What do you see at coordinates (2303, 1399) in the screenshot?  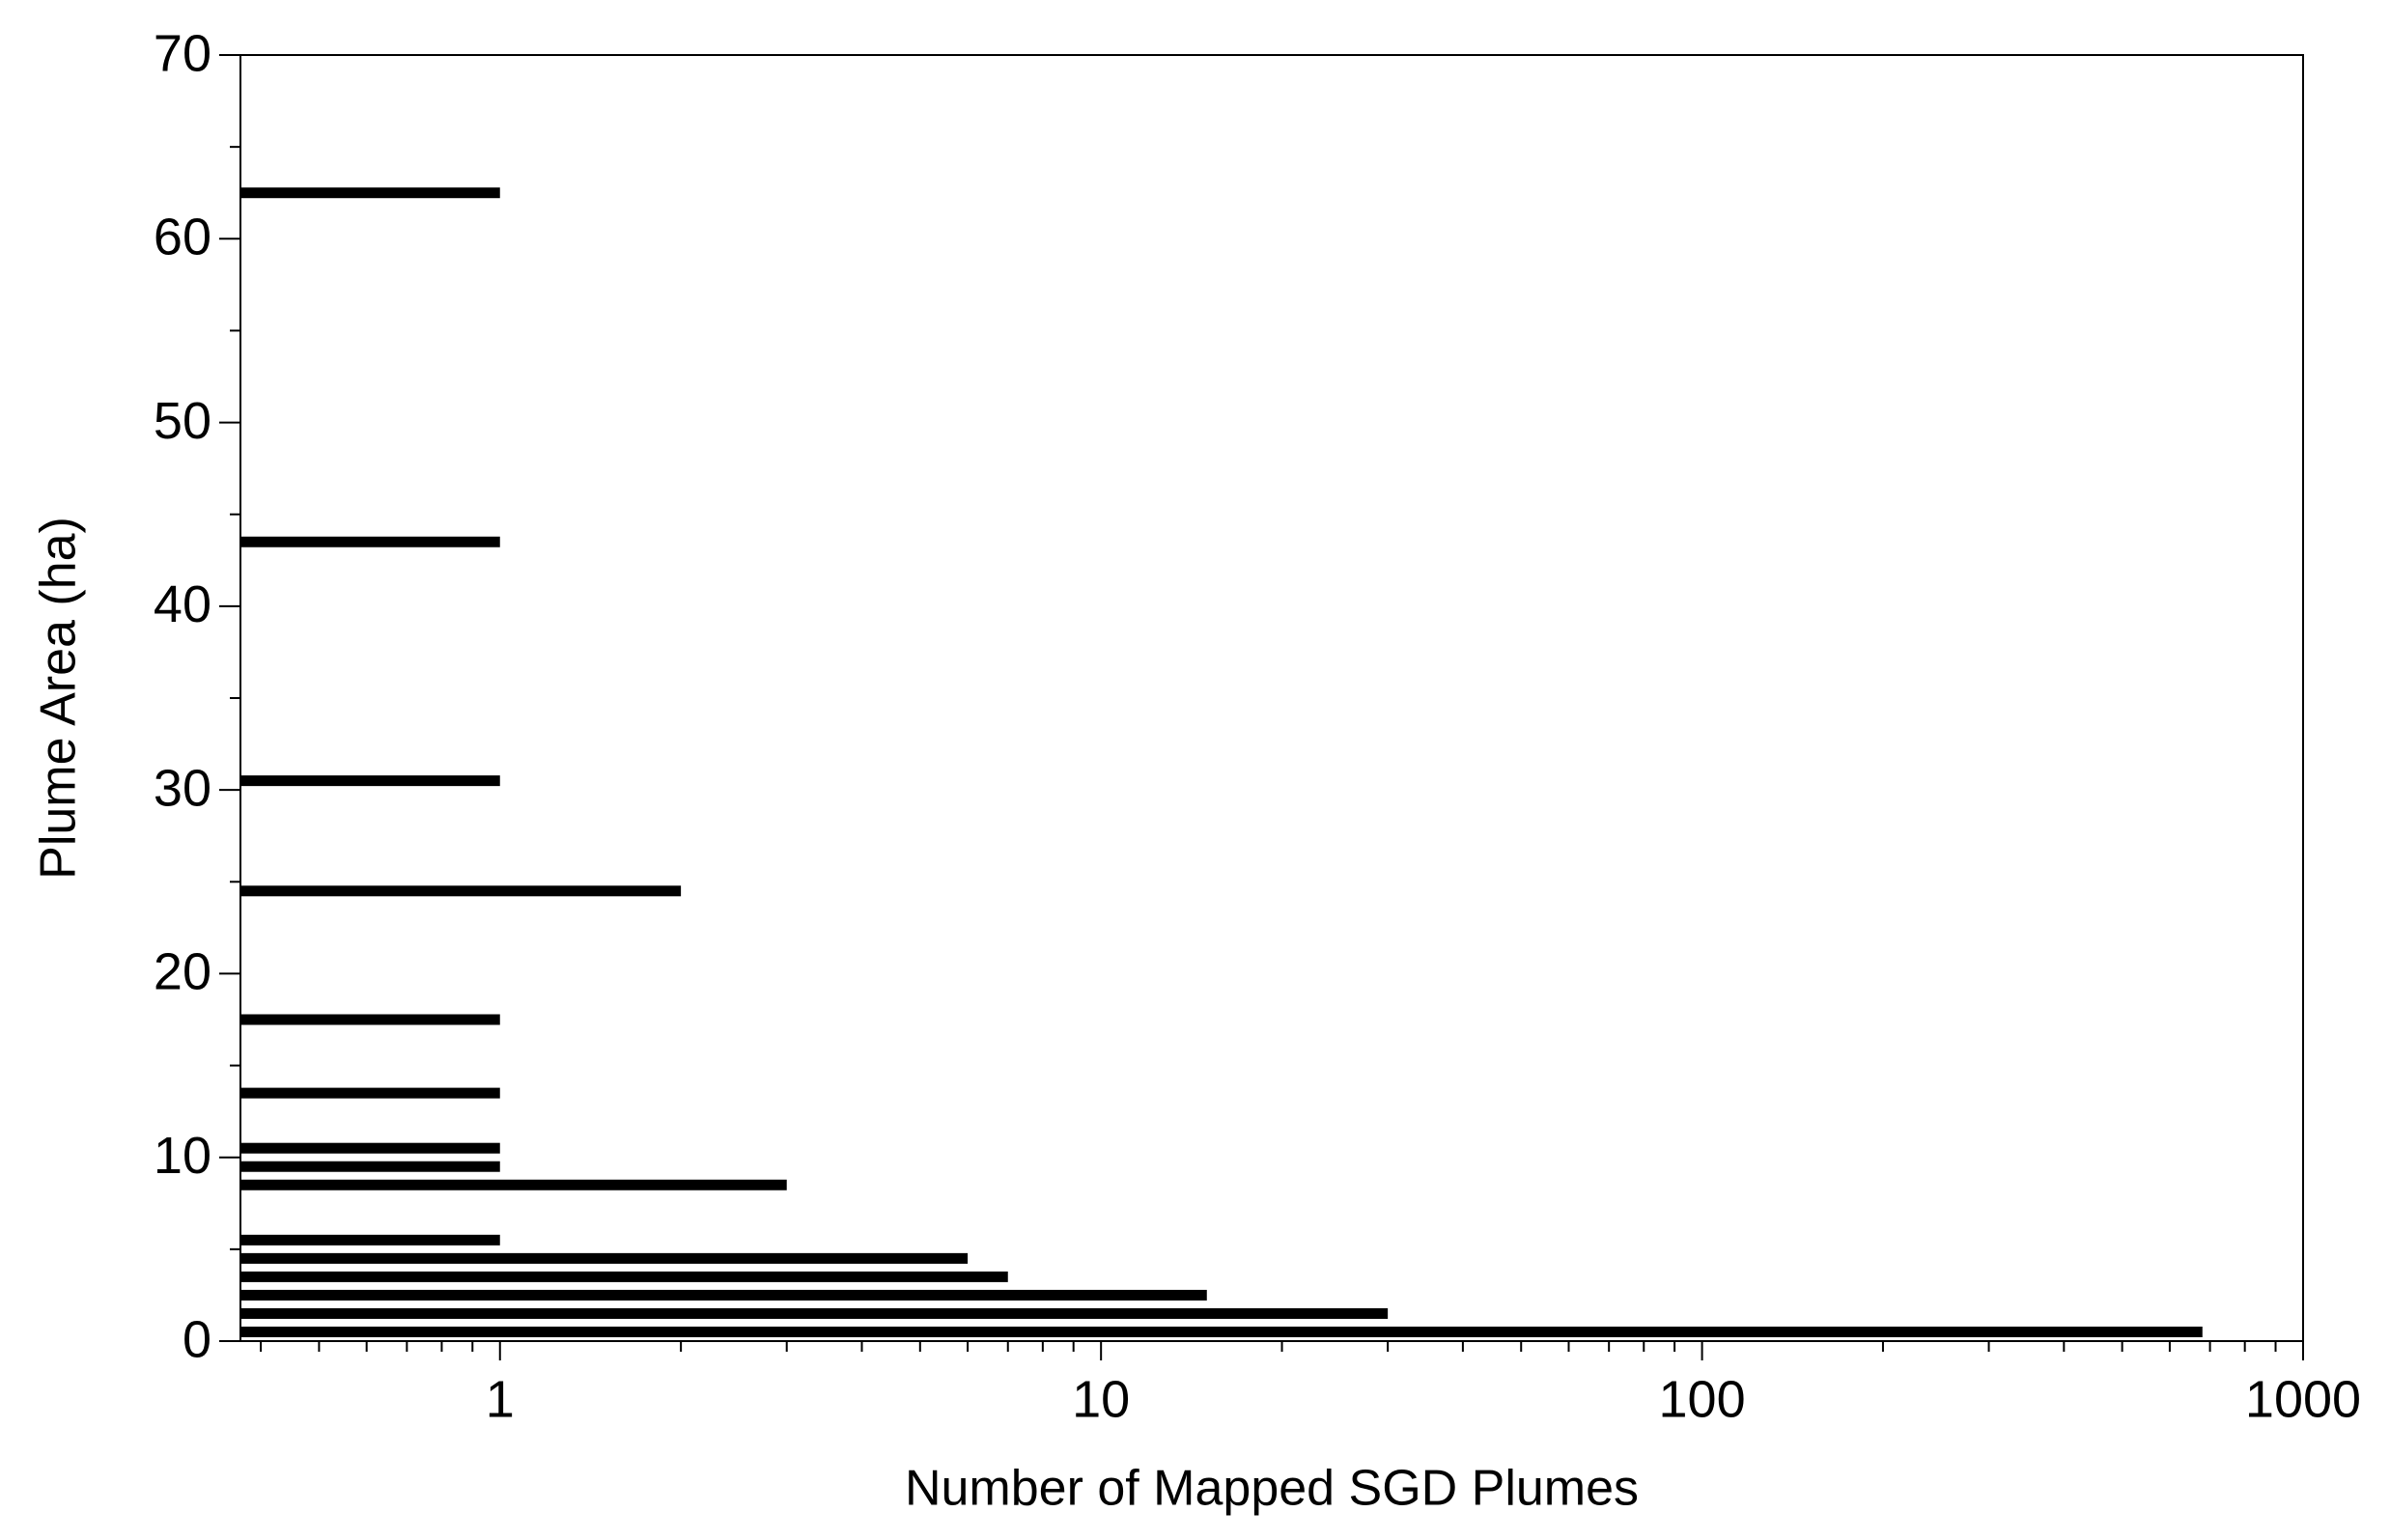 I see `x-tick-label: 1000` at bounding box center [2303, 1399].